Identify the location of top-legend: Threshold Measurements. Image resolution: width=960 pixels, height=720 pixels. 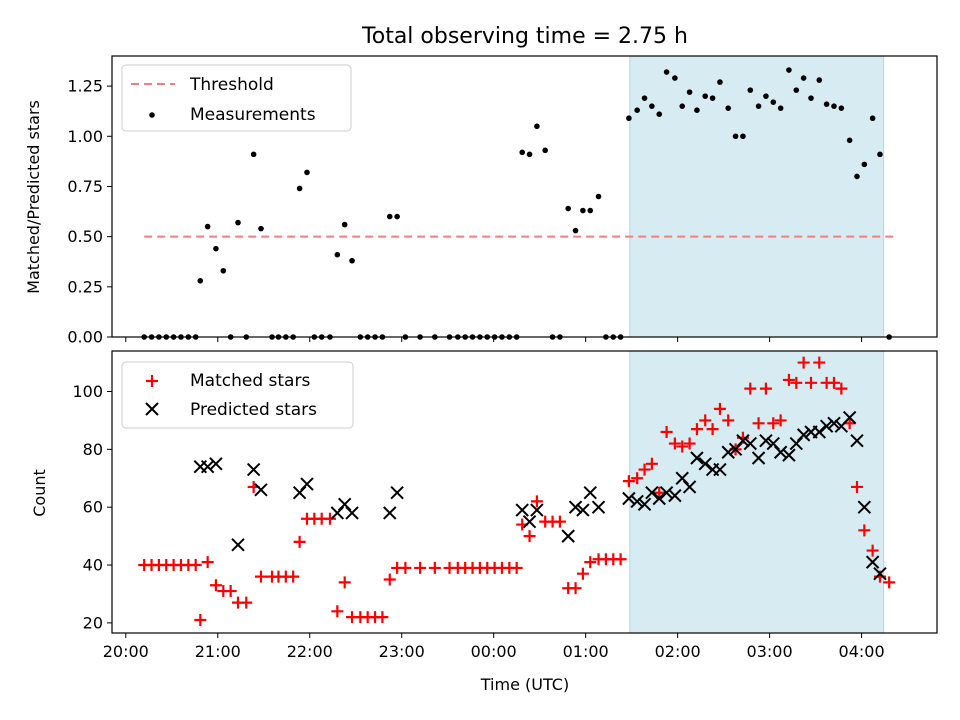
(236, 98).